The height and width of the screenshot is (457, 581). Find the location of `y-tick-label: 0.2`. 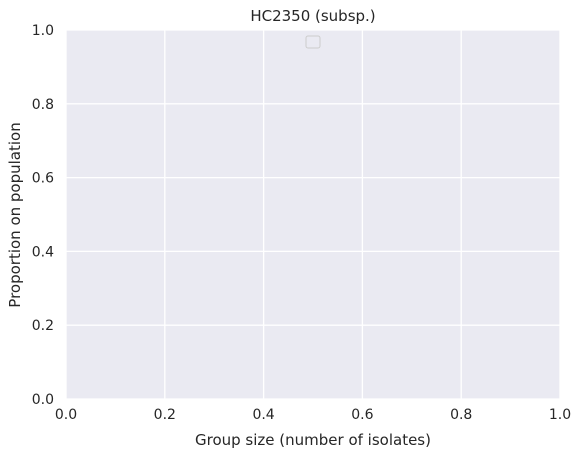

y-tick-label: 0.2 is located at coordinates (43, 326).